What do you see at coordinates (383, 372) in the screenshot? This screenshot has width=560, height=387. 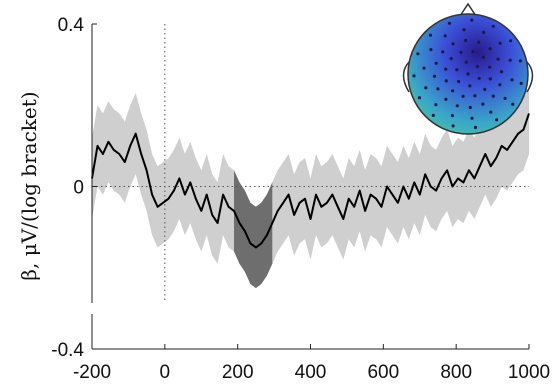 I see `x-tick-label: 600` at bounding box center [383, 372].